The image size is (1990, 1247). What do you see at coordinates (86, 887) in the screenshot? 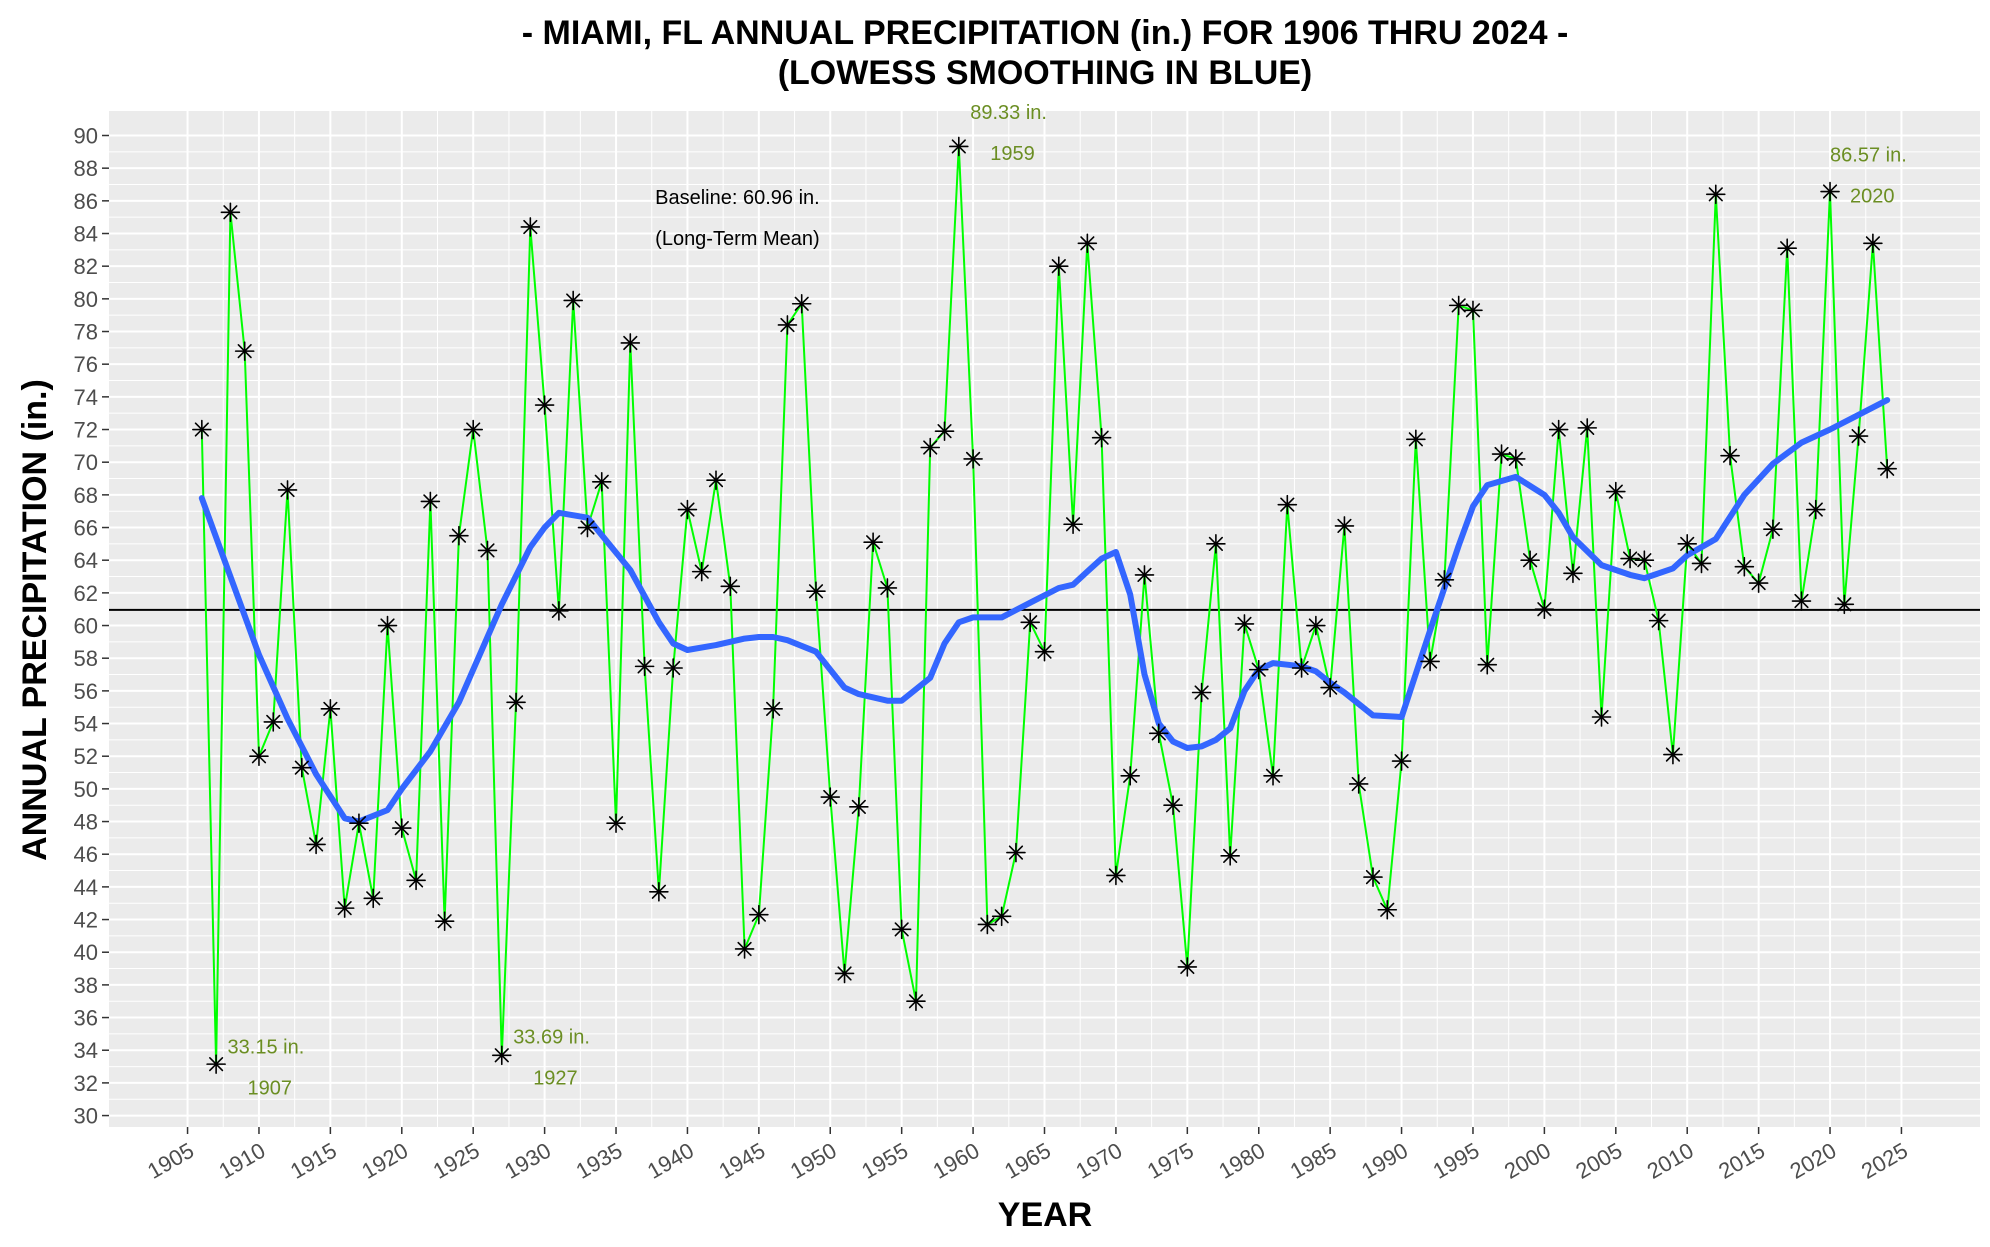
I see `y-tick-label-44: 44` at bounding box center [86, 887].